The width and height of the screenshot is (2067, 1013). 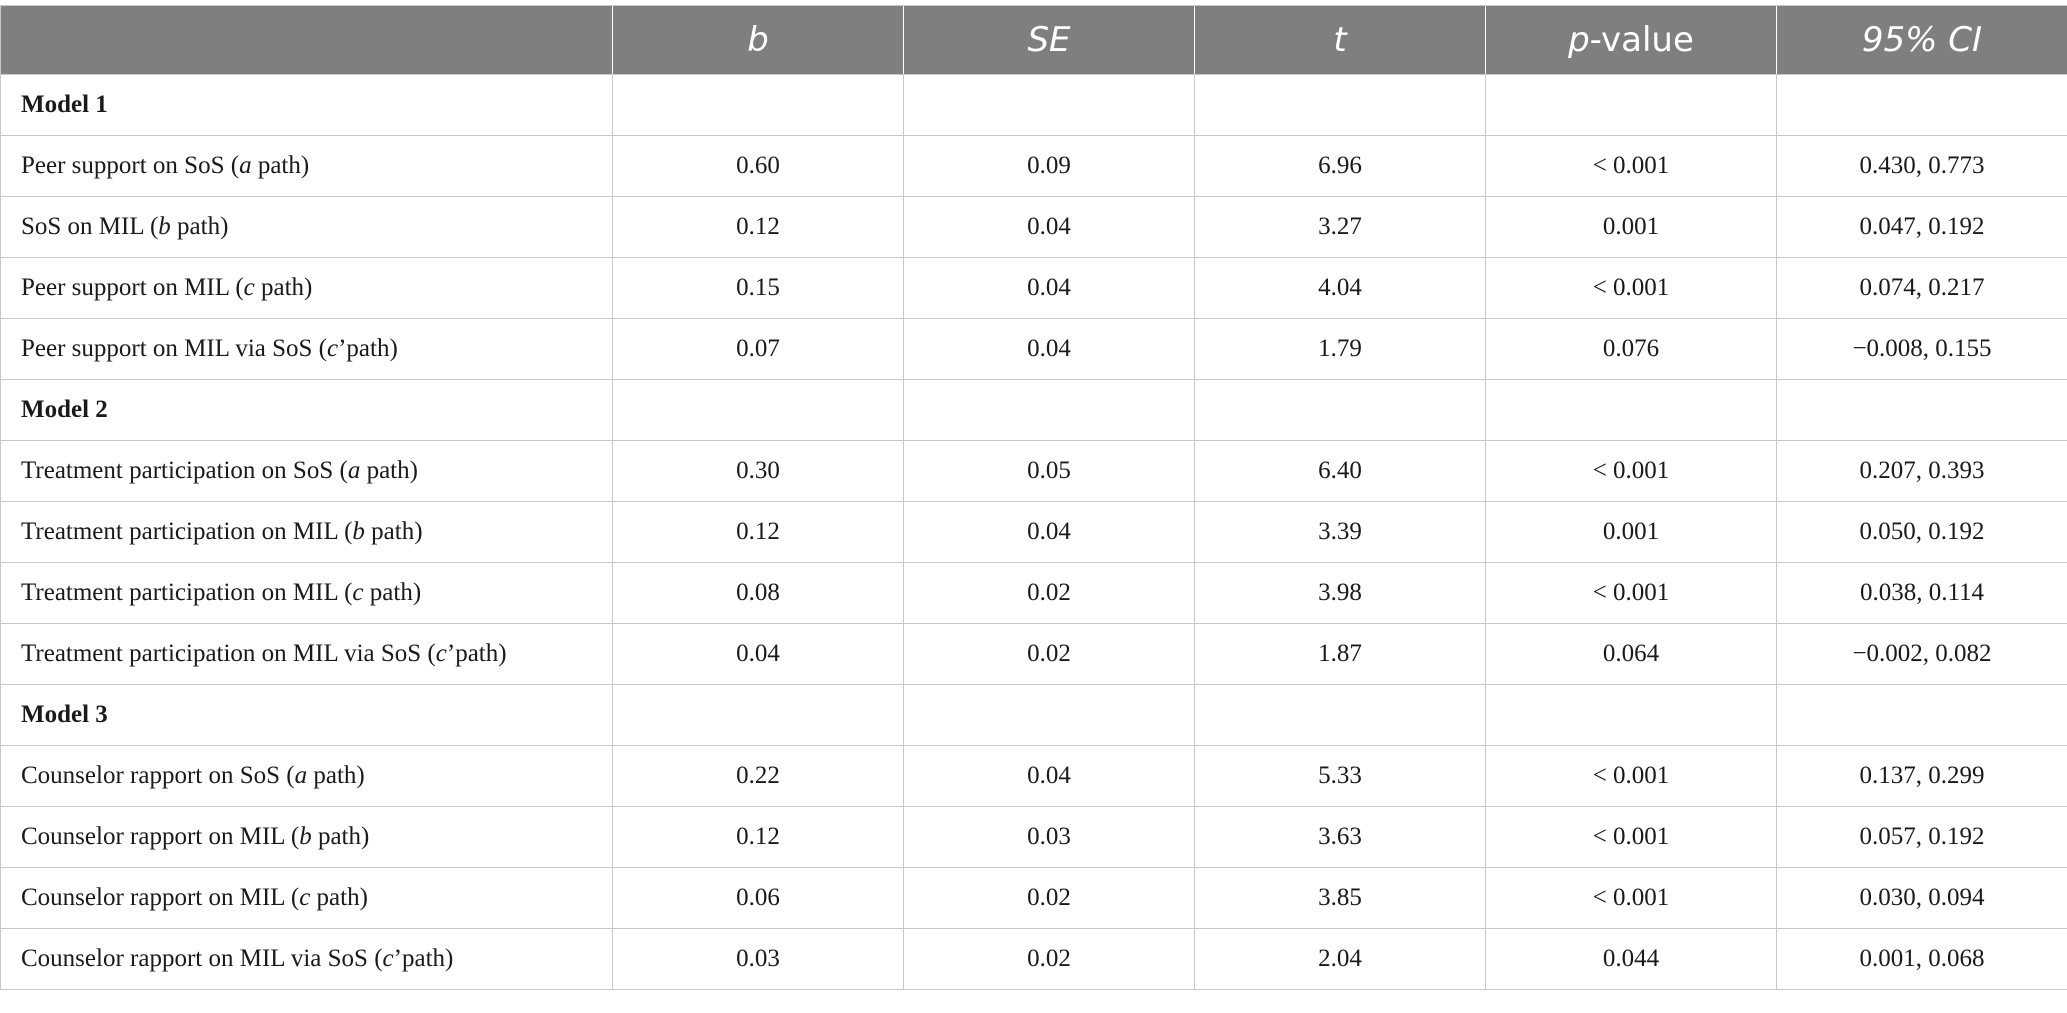 I want to click on row-label-prefix: Counselor rapport on MIL via SoS (, so click(x=202, y=958).